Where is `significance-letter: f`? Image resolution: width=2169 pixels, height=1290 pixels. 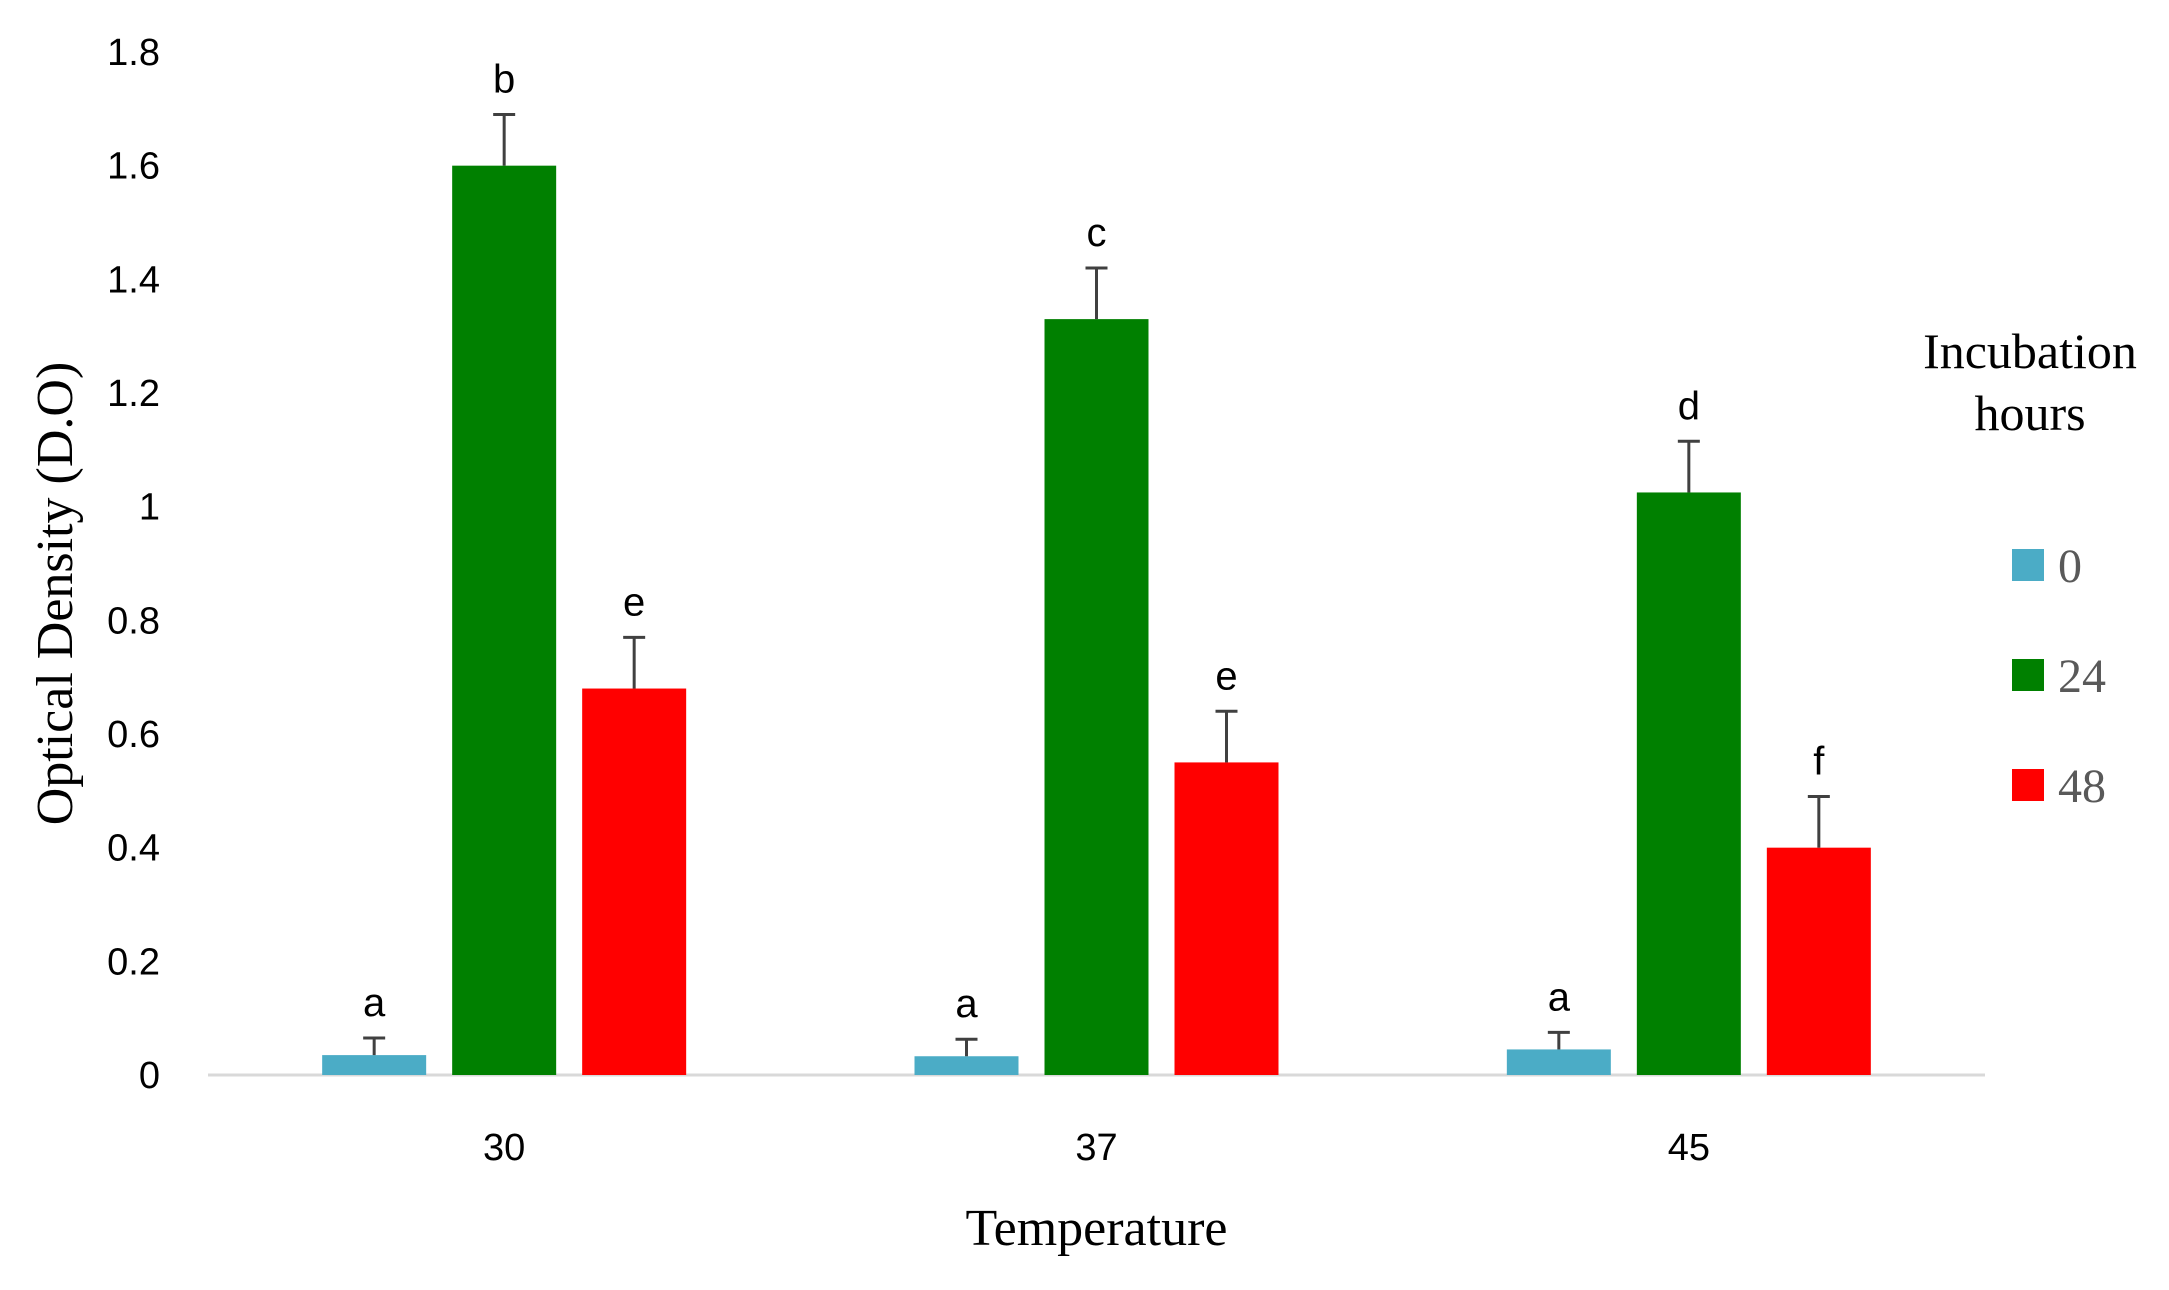 significance-letter: f is located at coordinates (1819, 762).